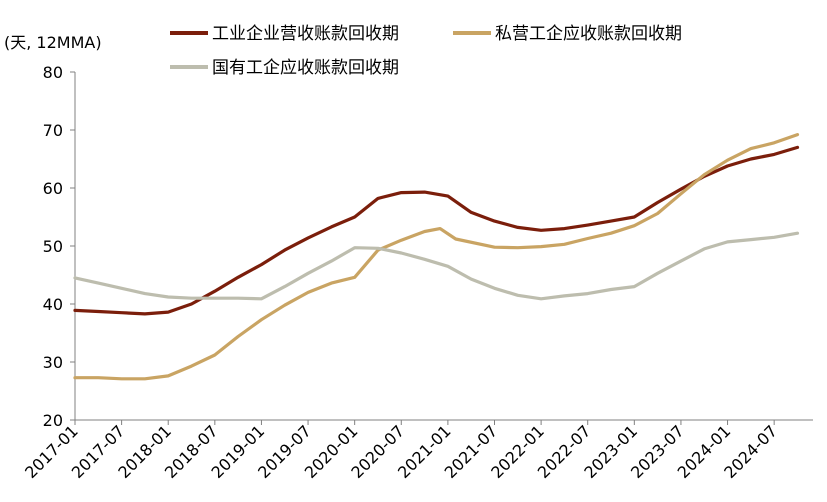 This screenshot has height=502, width=827. Describe the element at coordinates (305, 68) in the screenshot. I see `legend-label: 国有工企应收账款回收期` at that location.